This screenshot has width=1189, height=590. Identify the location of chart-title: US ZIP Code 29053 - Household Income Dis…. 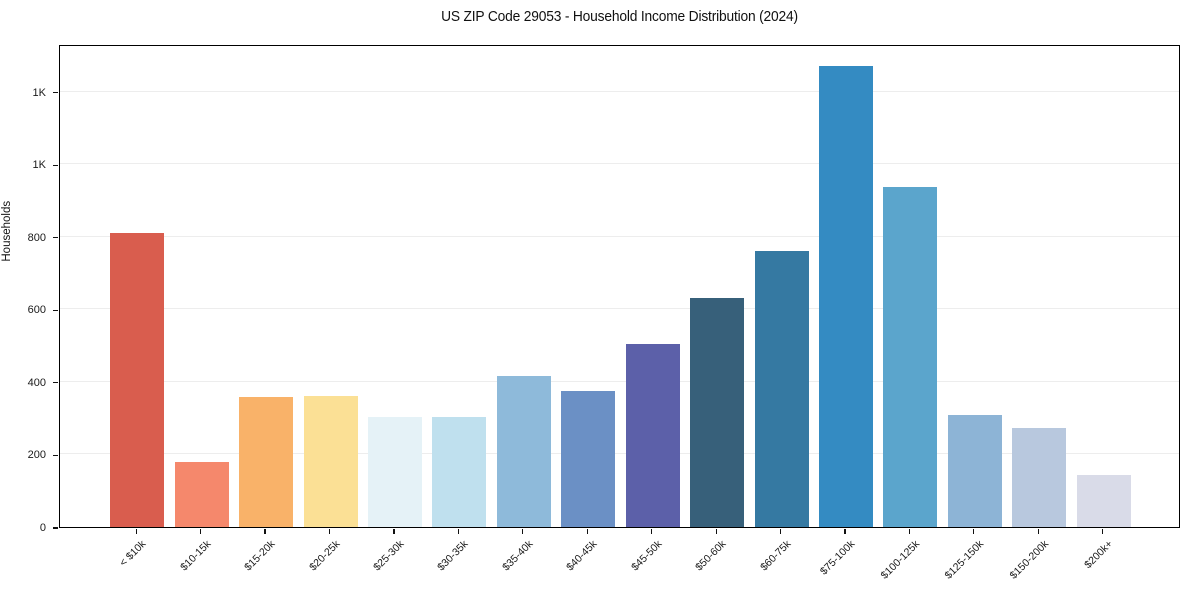
(619, 16).